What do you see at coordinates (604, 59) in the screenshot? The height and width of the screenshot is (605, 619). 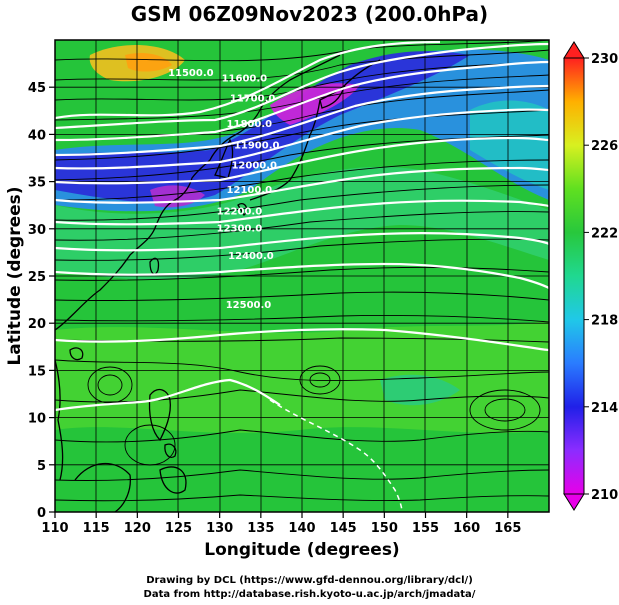 I see `colorbar-label: 230` at bounding box center [604, 59].